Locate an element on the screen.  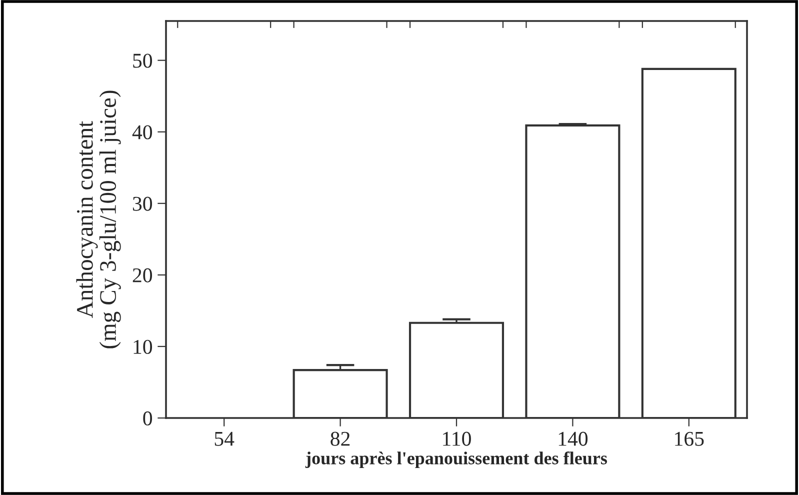
y-tick-label: 50 is located at coordinates (142, 61).